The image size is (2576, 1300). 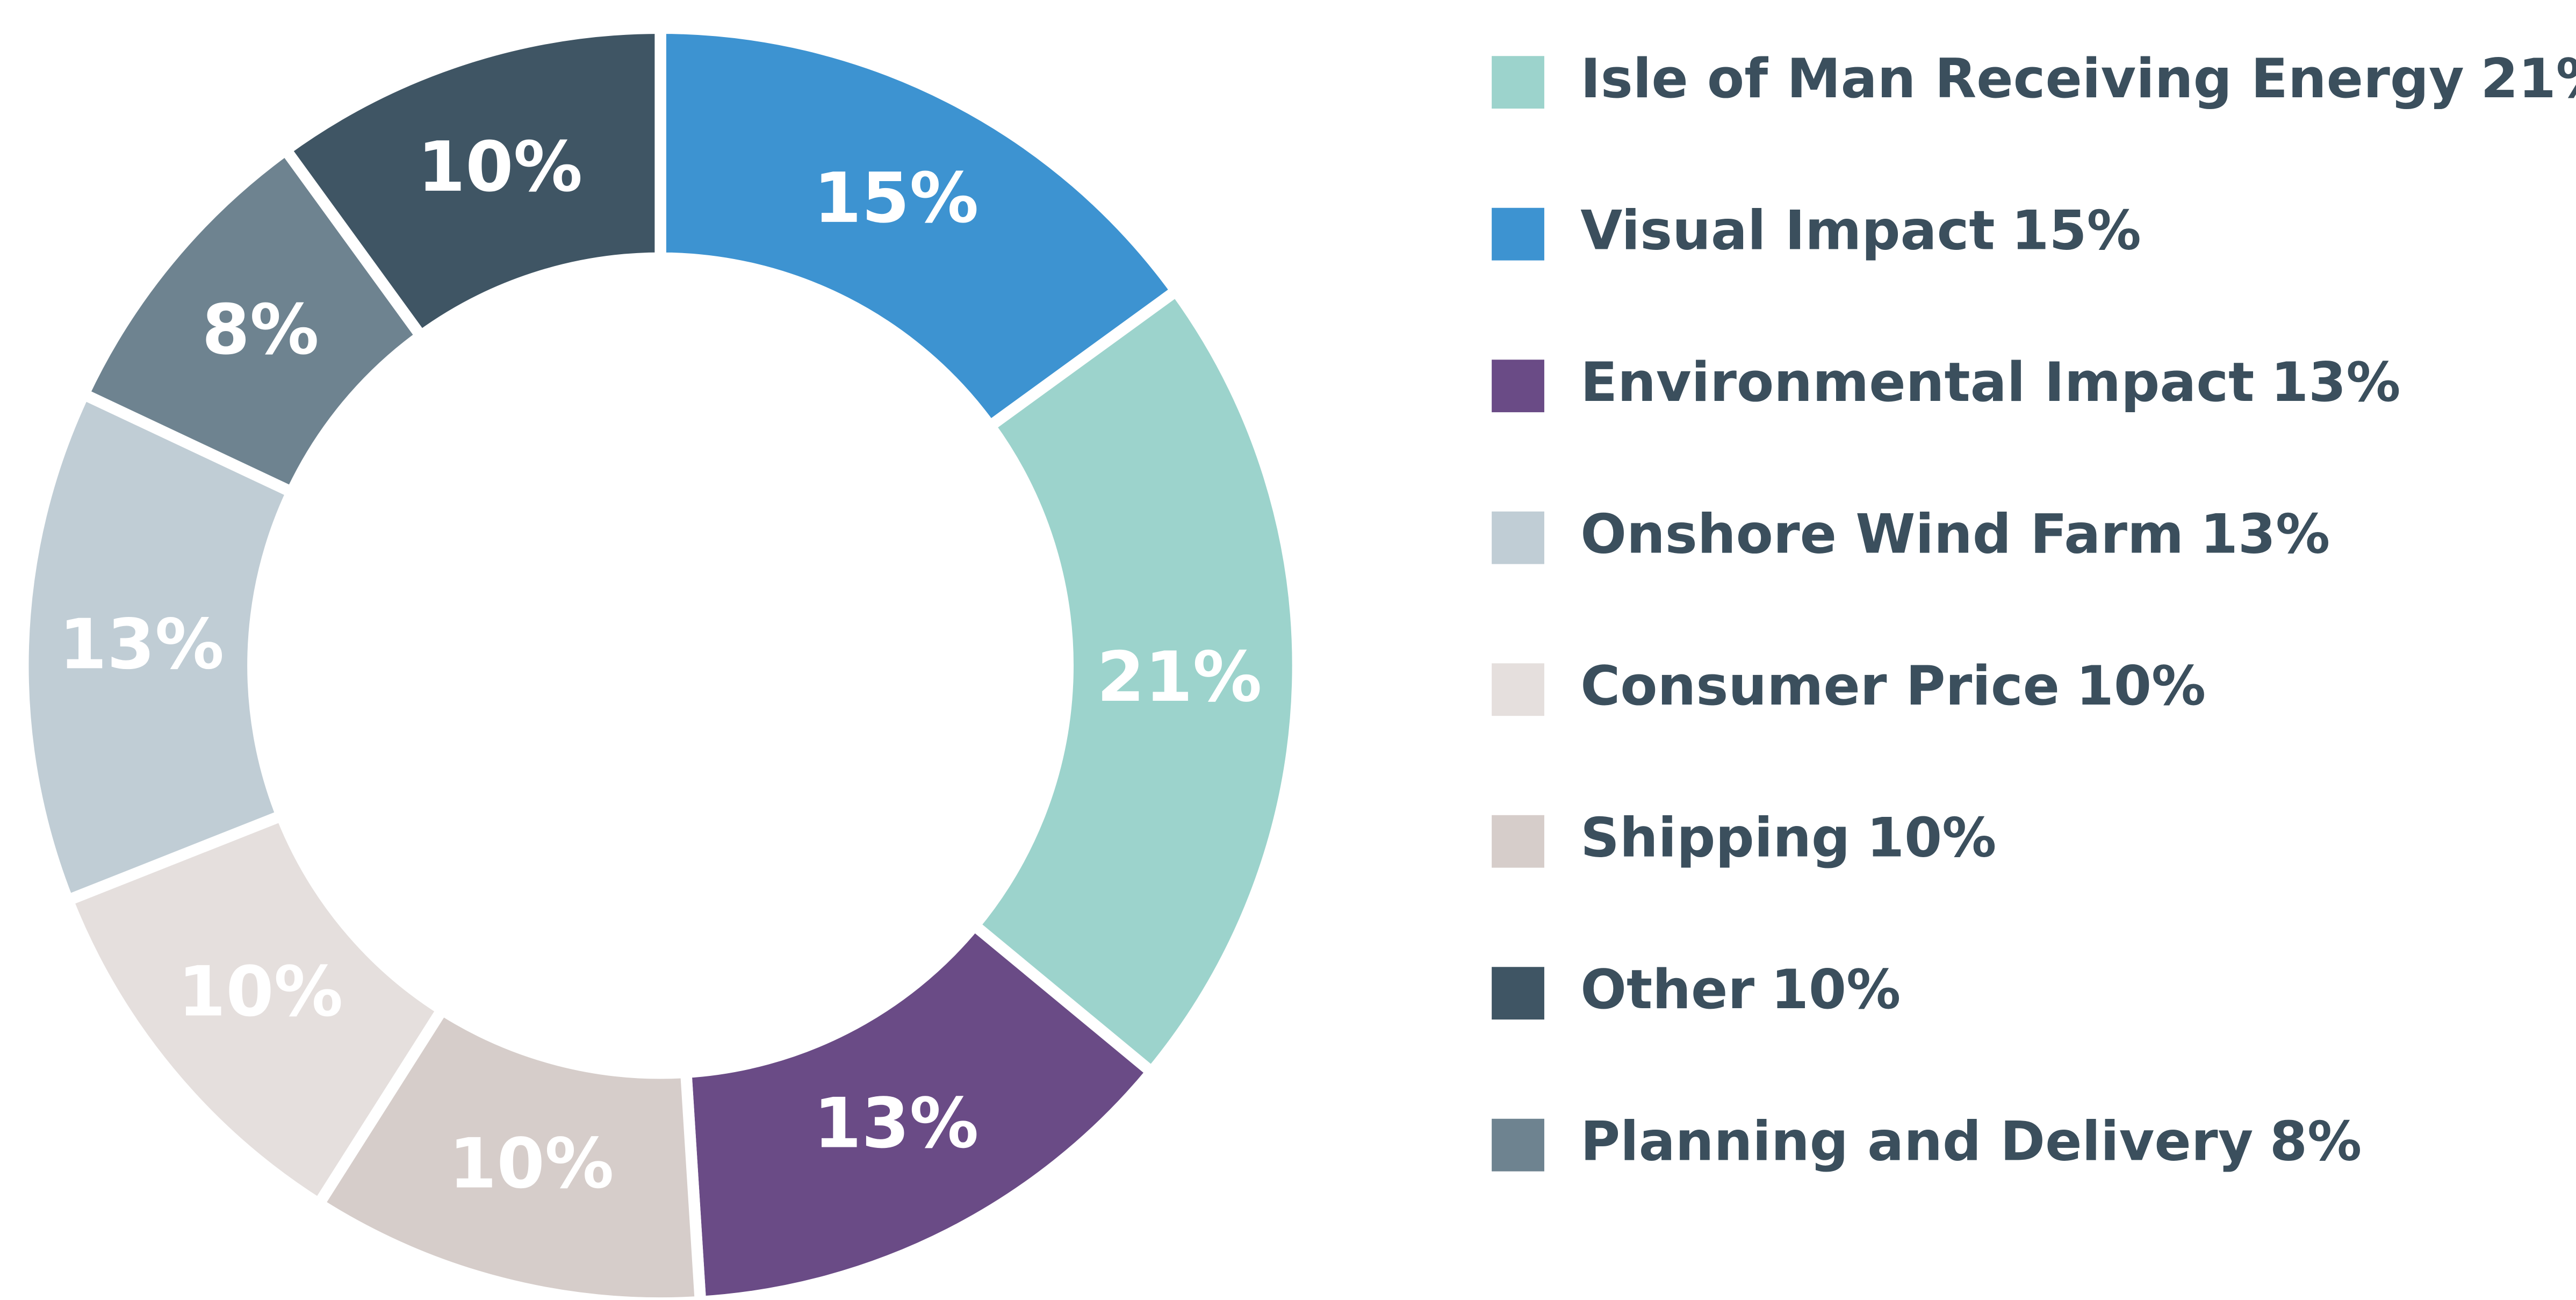 What do you see at coordinates (896, 199) in the screenshot?
I see `slice-label: 15%` at bounding box center [896, 199].